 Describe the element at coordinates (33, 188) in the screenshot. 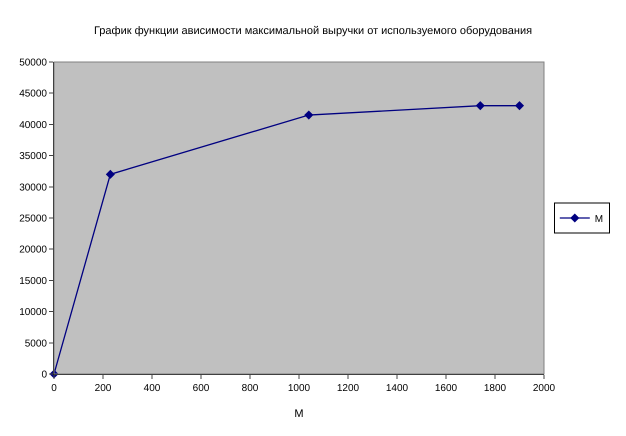

I see `y-tick-label: 30000` at that location.